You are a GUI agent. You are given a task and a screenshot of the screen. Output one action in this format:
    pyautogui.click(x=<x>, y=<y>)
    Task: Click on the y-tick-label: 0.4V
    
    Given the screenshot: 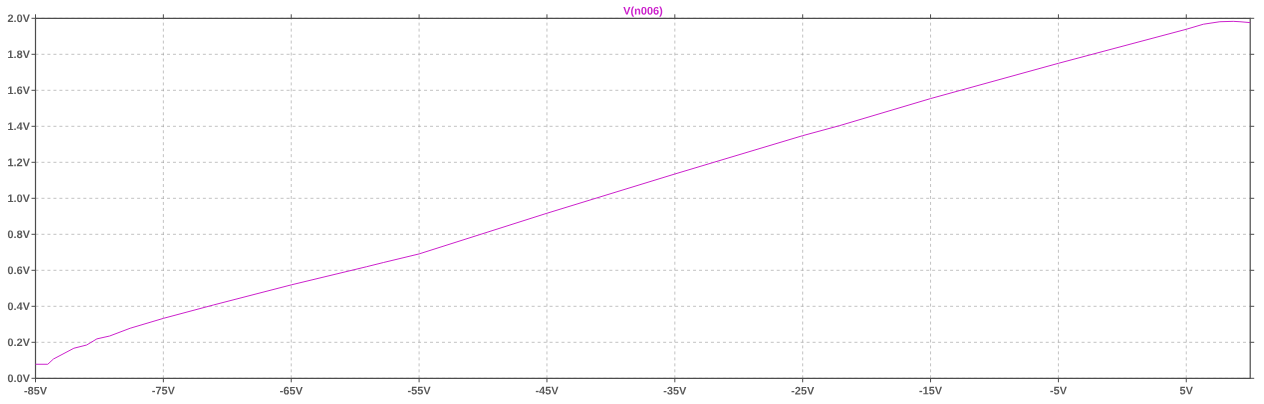 What is the action you would take?
    pyautogui.click(x=18, y=306)
    